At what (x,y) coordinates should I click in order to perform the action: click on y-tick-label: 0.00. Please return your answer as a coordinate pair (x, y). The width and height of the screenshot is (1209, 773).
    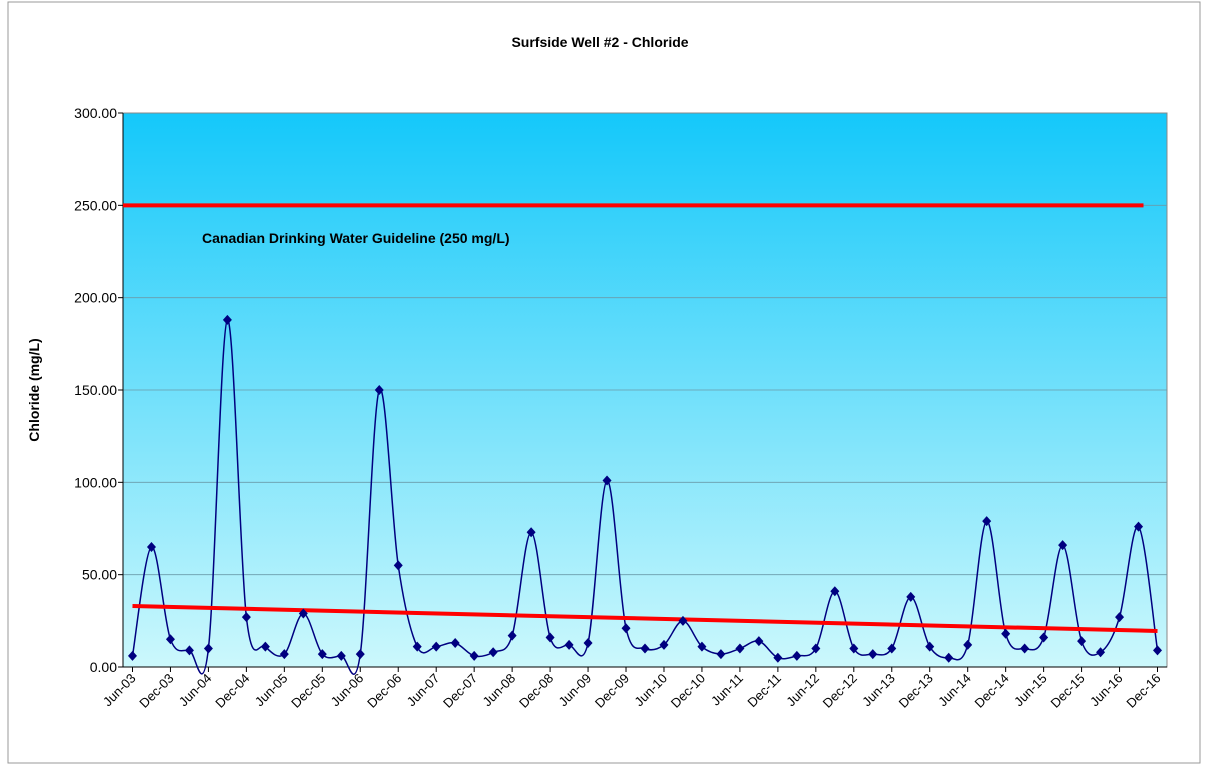
    Looking at the image, I should click on (103, 667).